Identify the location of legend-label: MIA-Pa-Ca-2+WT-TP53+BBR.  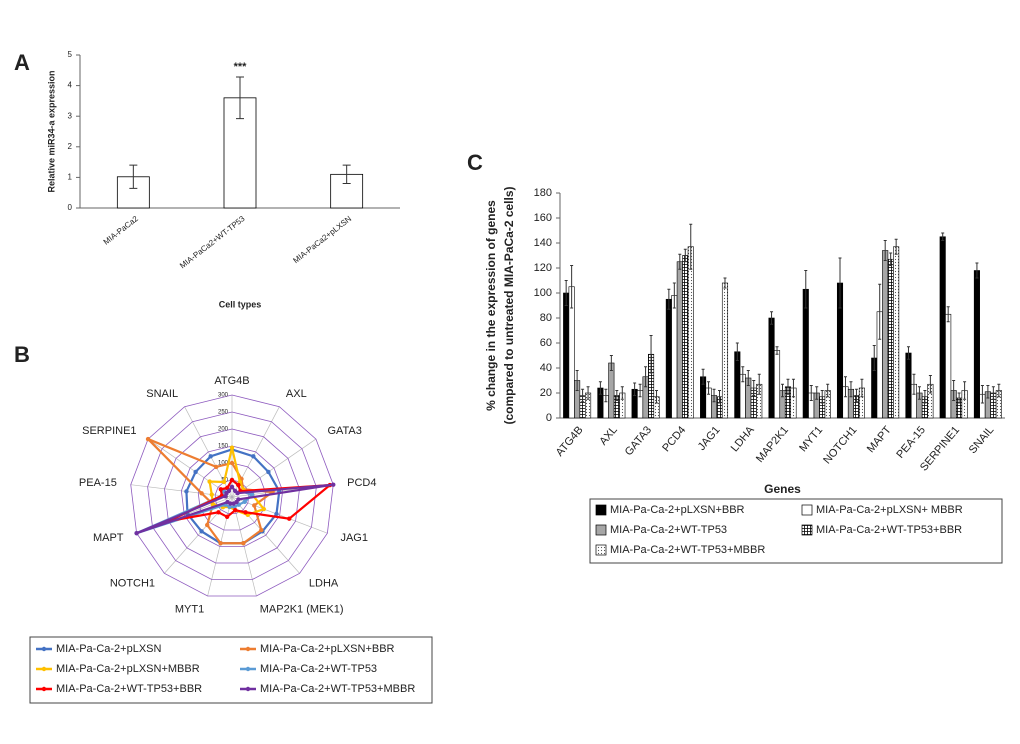
(889, 530).